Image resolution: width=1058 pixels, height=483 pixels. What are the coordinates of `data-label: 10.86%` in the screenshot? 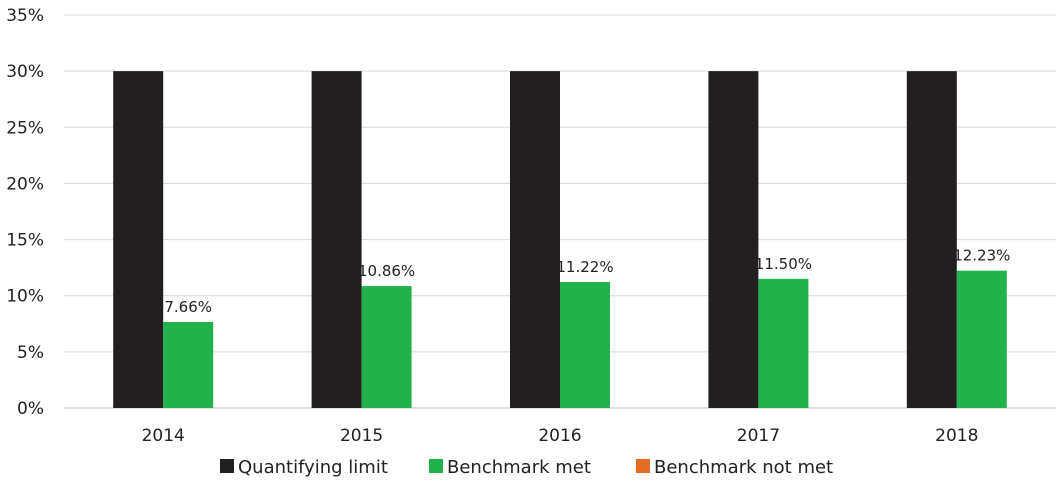 It's located at (386, 271).